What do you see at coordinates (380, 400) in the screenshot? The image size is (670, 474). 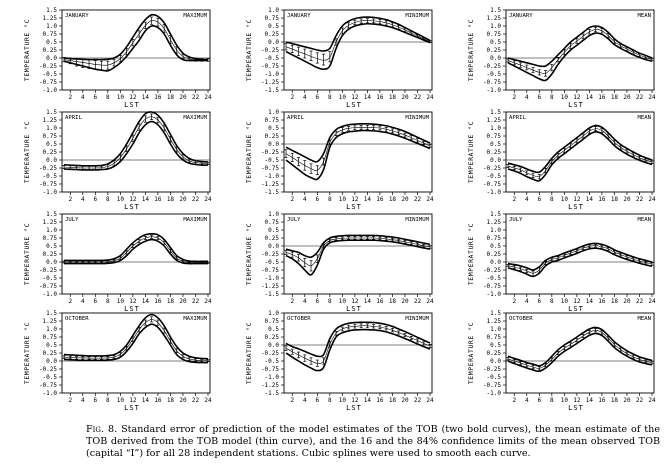 I see `x-tick-label: 16` at bounding box center [380, 400].